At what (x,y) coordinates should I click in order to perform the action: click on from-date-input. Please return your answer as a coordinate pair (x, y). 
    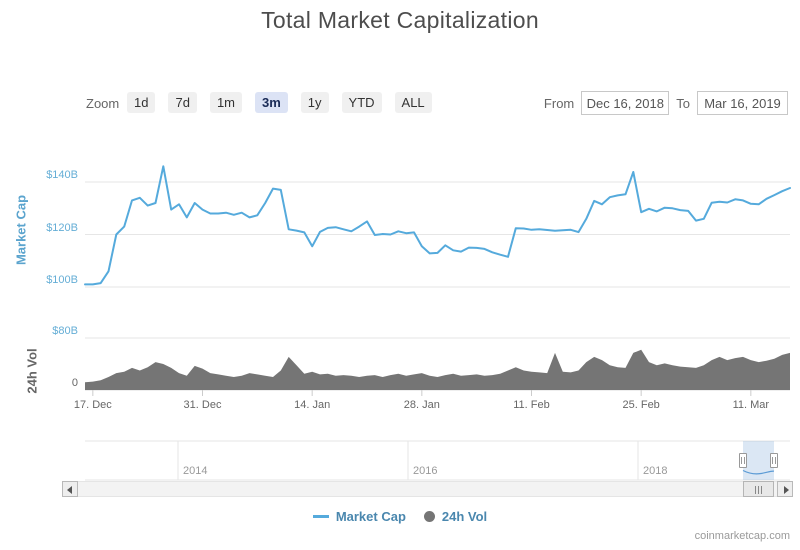
    Looking at the image, I should click on (625, 103).